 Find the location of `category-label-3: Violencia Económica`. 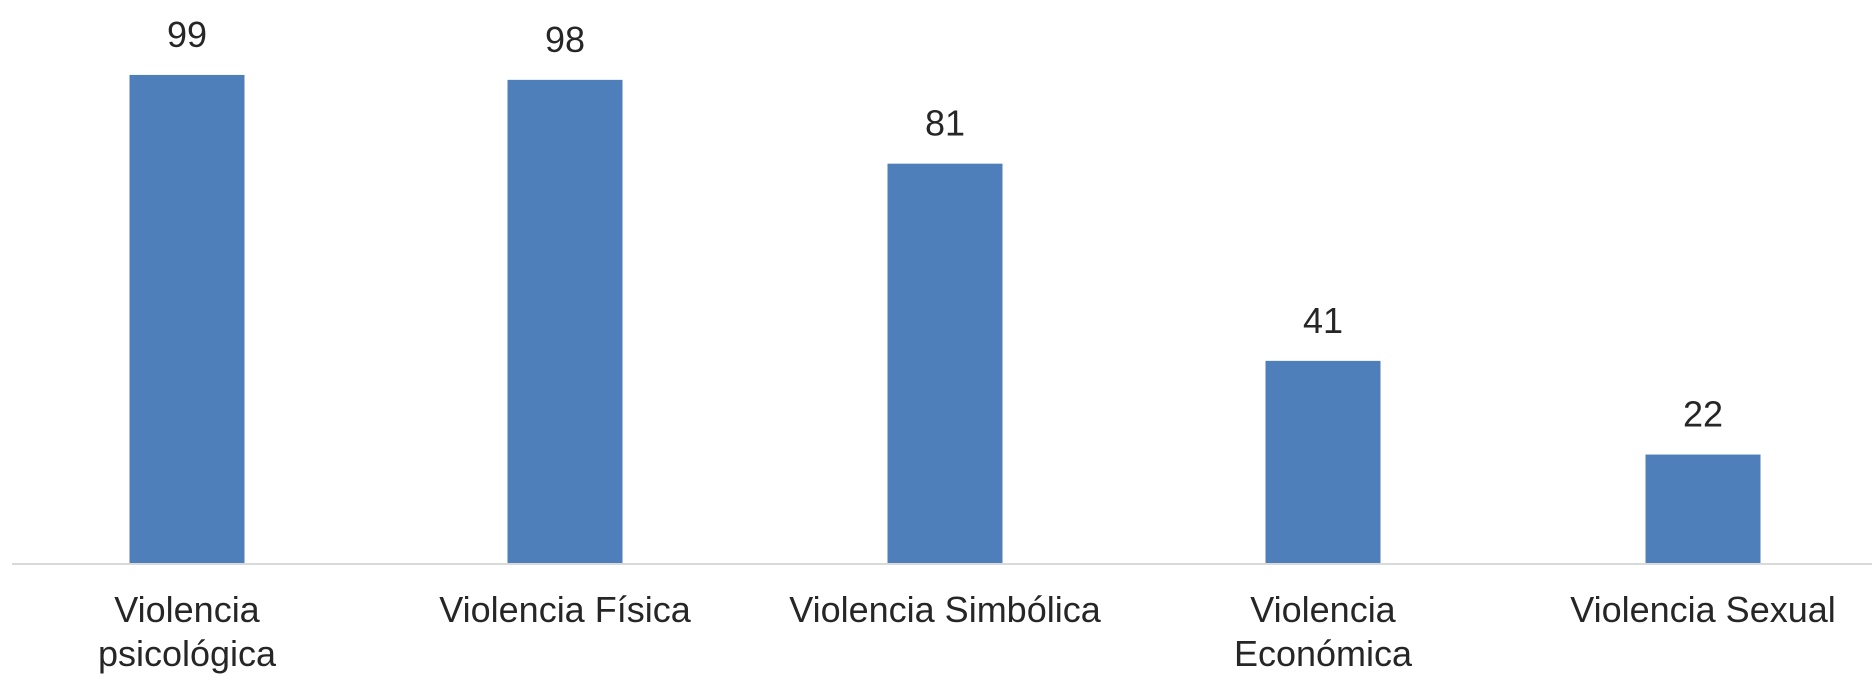

category-label-3: Violencia Económica is located at coordinates (1323, 631).